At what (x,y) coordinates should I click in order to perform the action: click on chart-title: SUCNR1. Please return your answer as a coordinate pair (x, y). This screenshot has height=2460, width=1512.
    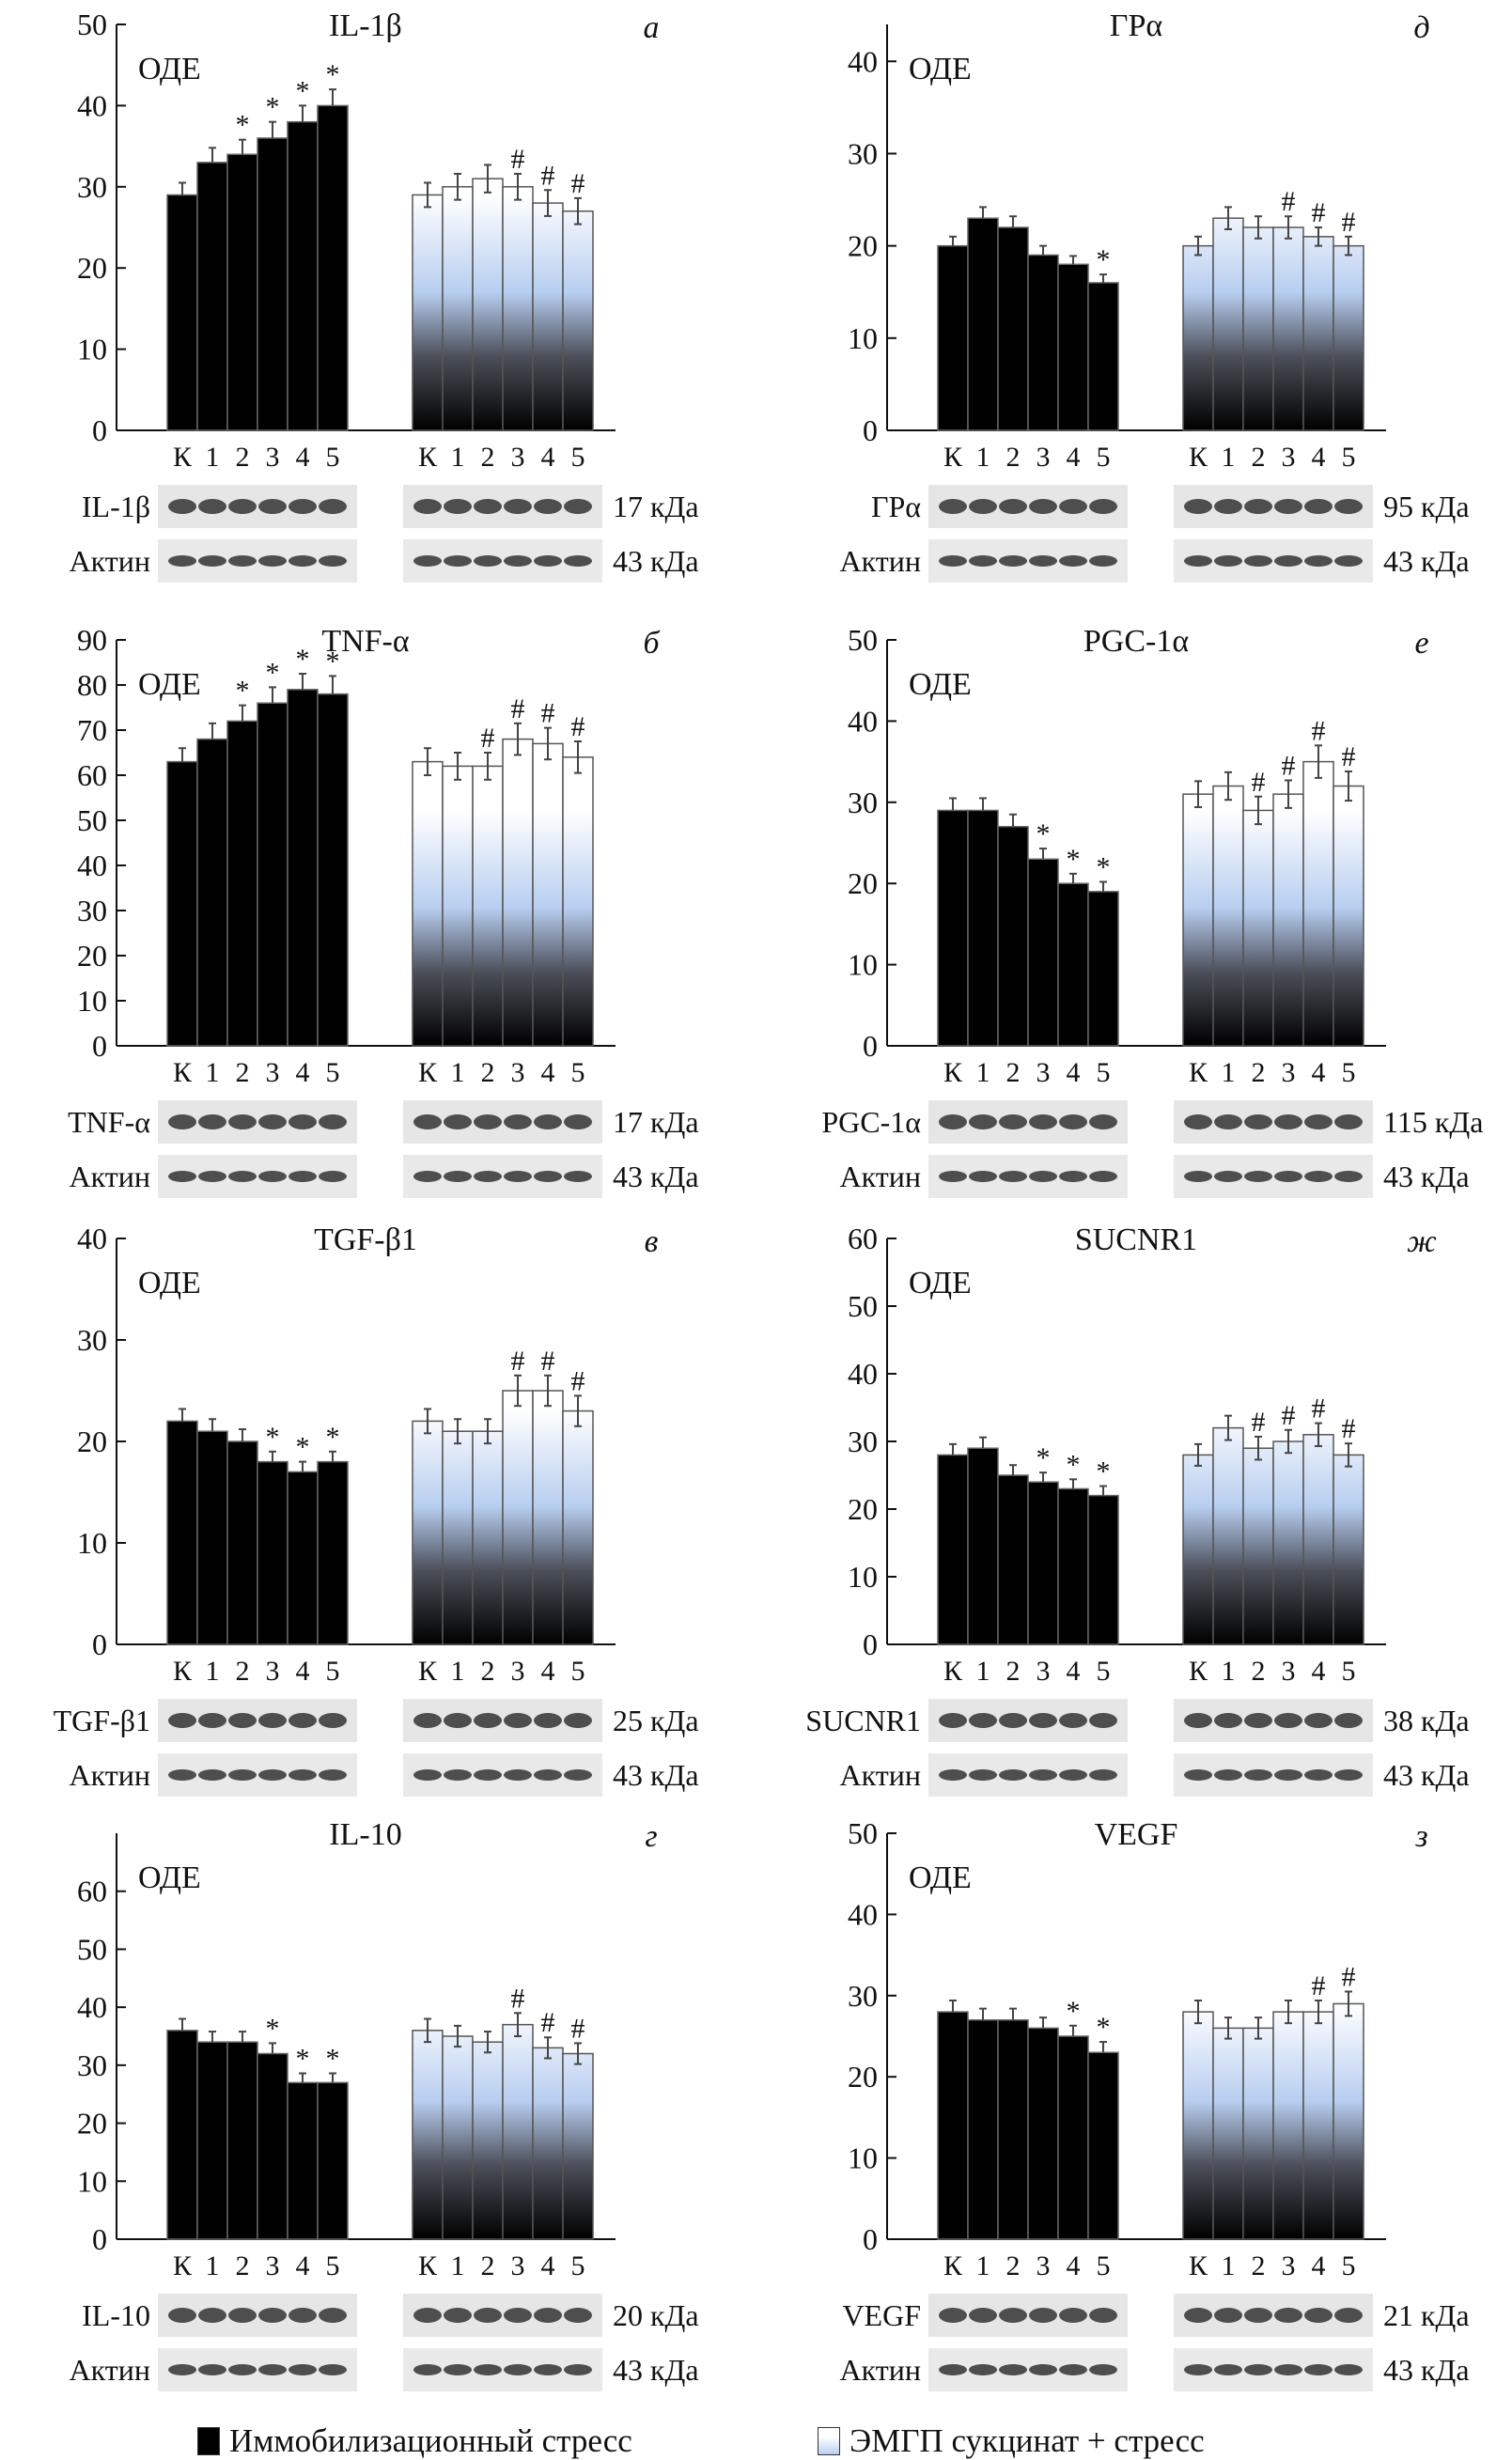
    Looking at the image, I should click on (1136, 1239).